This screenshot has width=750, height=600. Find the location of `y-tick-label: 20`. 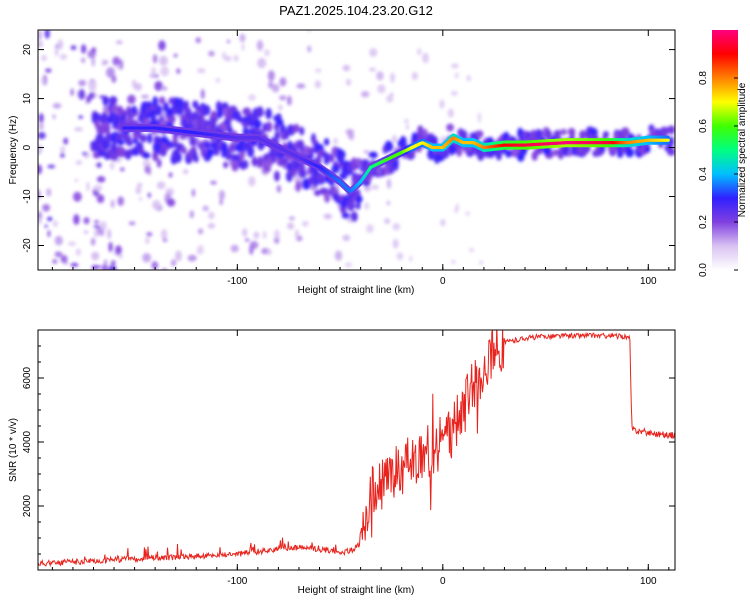

y-tick-label: 20 is located at coordinates (27, 50).